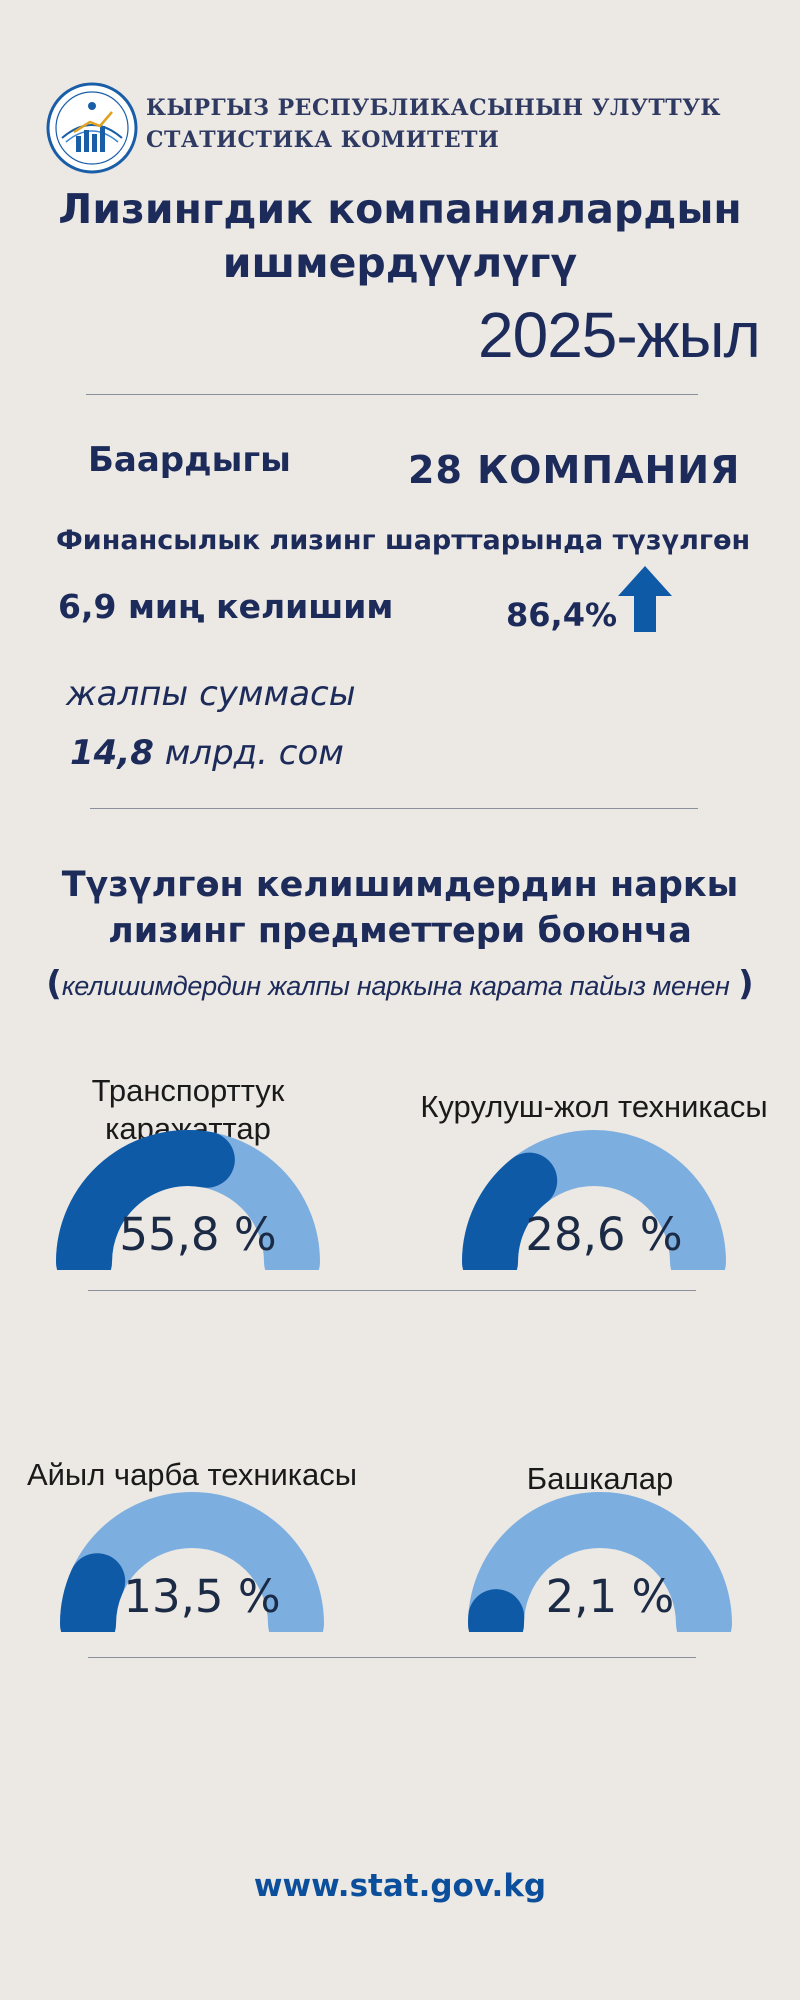  Describe the element at coordinates (226, 606) in the screenshot. I see `contracts-count: 6,9 миң келишим` at that location.